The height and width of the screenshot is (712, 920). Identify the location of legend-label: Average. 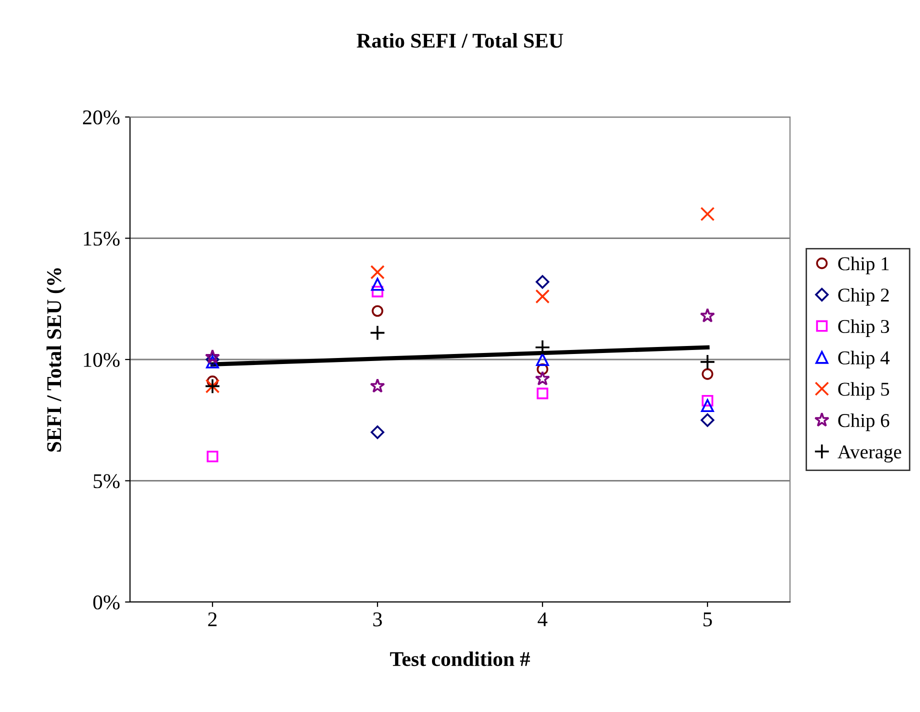
(870, 453).